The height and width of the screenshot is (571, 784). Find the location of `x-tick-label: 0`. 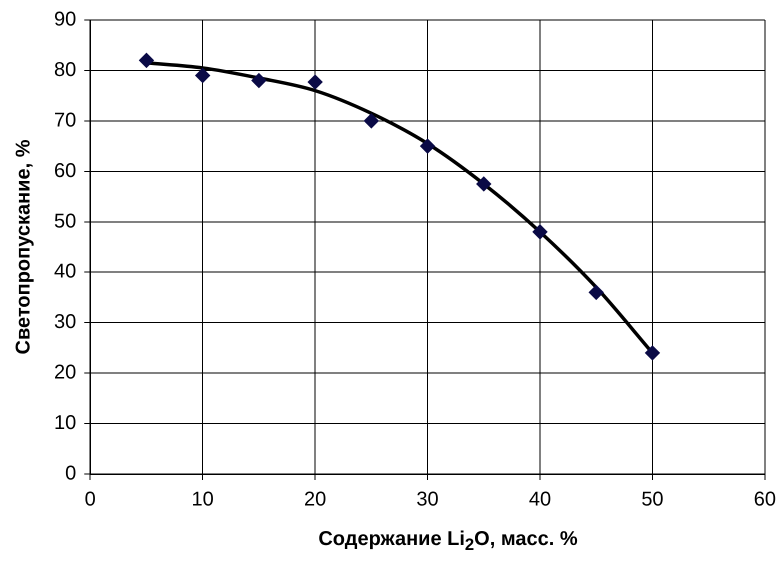

x-tick-label: 0 is located at coordinates (90, 499).